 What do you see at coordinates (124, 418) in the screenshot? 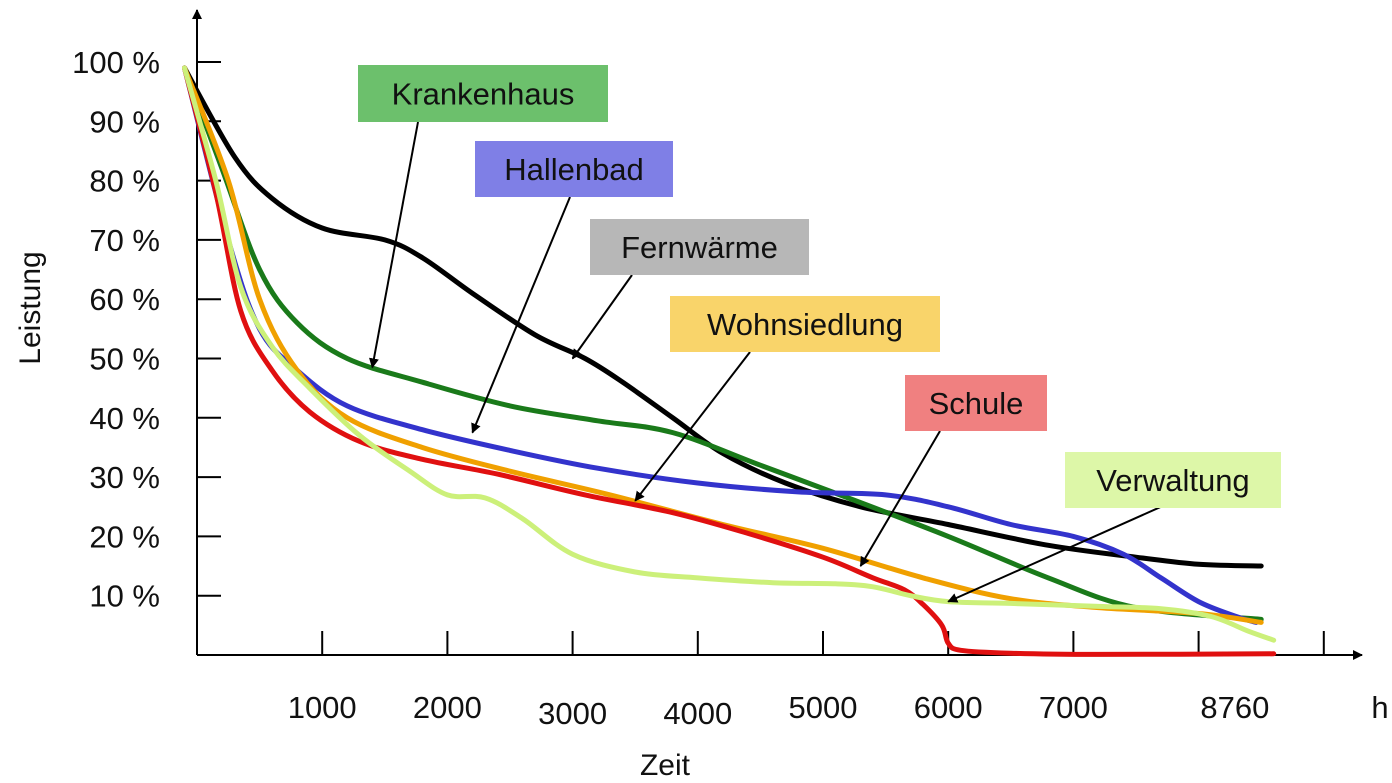
I see `y-tick-label: 40 %` at bounding box center [124, 418].